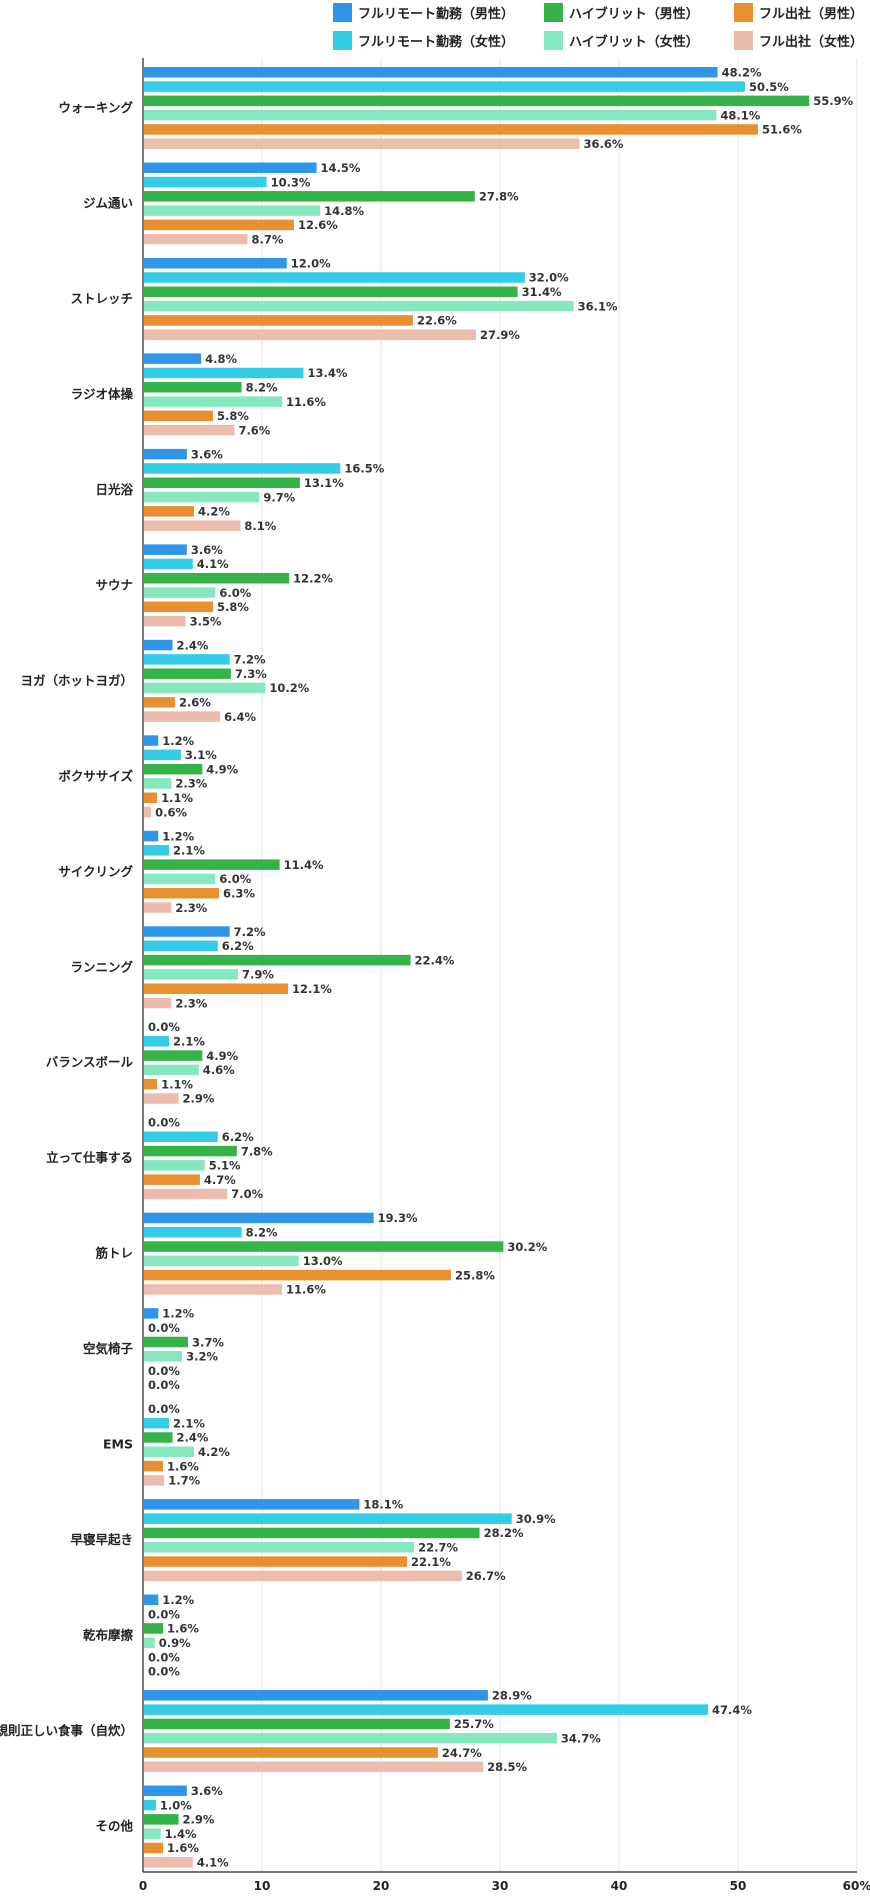 The width and height of the screenshot is (870, 1904). I want to click on data-label: 4.6%, so click(219, 1070).